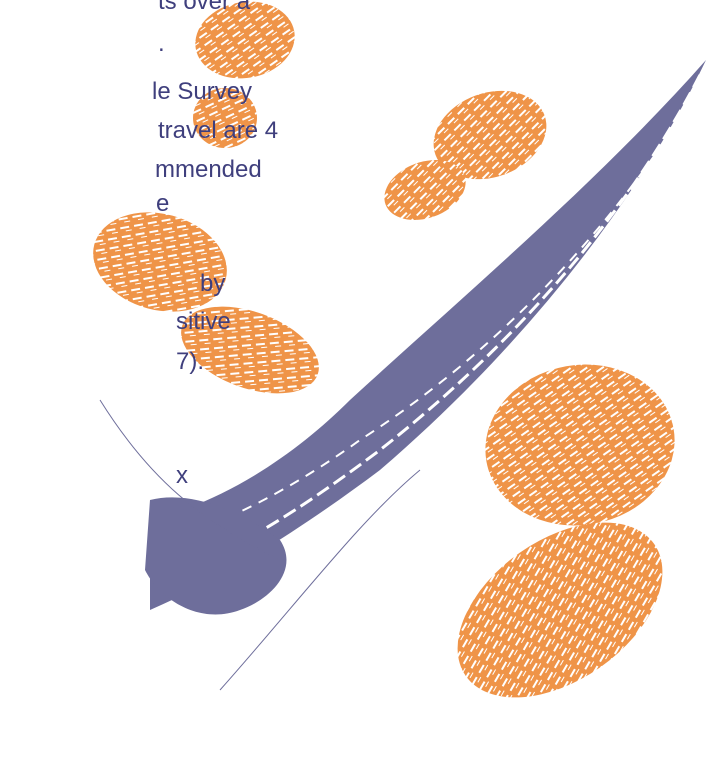 The width and height of the screenshot is (713, 774). I want to click on text-line: by, so click(213, 283).